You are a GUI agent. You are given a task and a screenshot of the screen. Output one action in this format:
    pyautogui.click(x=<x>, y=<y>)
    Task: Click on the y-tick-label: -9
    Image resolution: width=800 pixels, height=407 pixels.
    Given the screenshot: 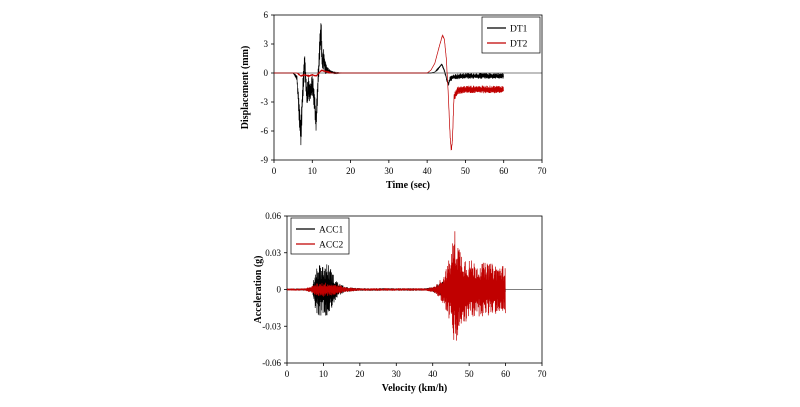 What is the action you would take?
    pyautogui.click(x=265, y=160)
    